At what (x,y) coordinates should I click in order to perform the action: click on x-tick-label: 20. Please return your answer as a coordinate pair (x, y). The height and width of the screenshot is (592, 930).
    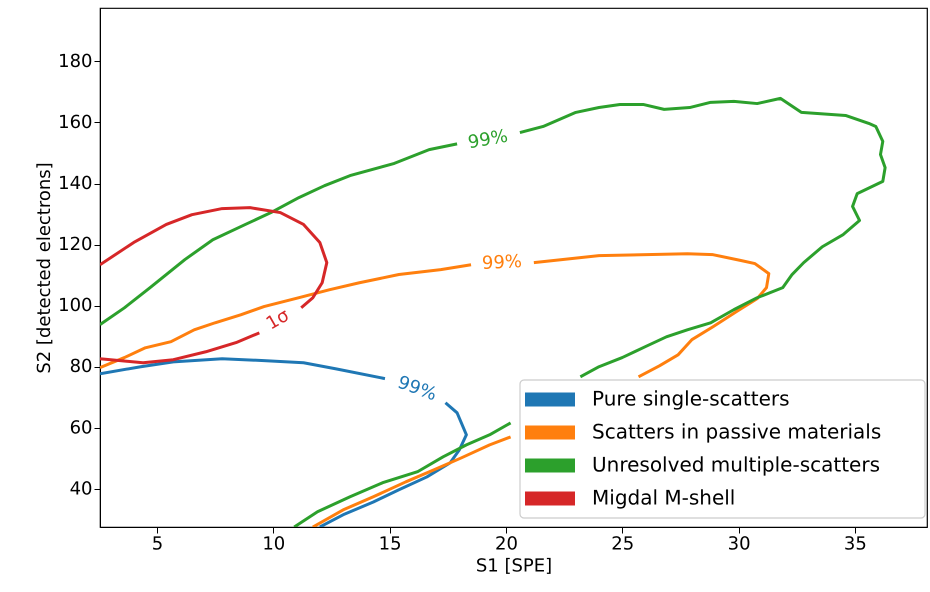
    Looking at the image, I should click on (506, 544).